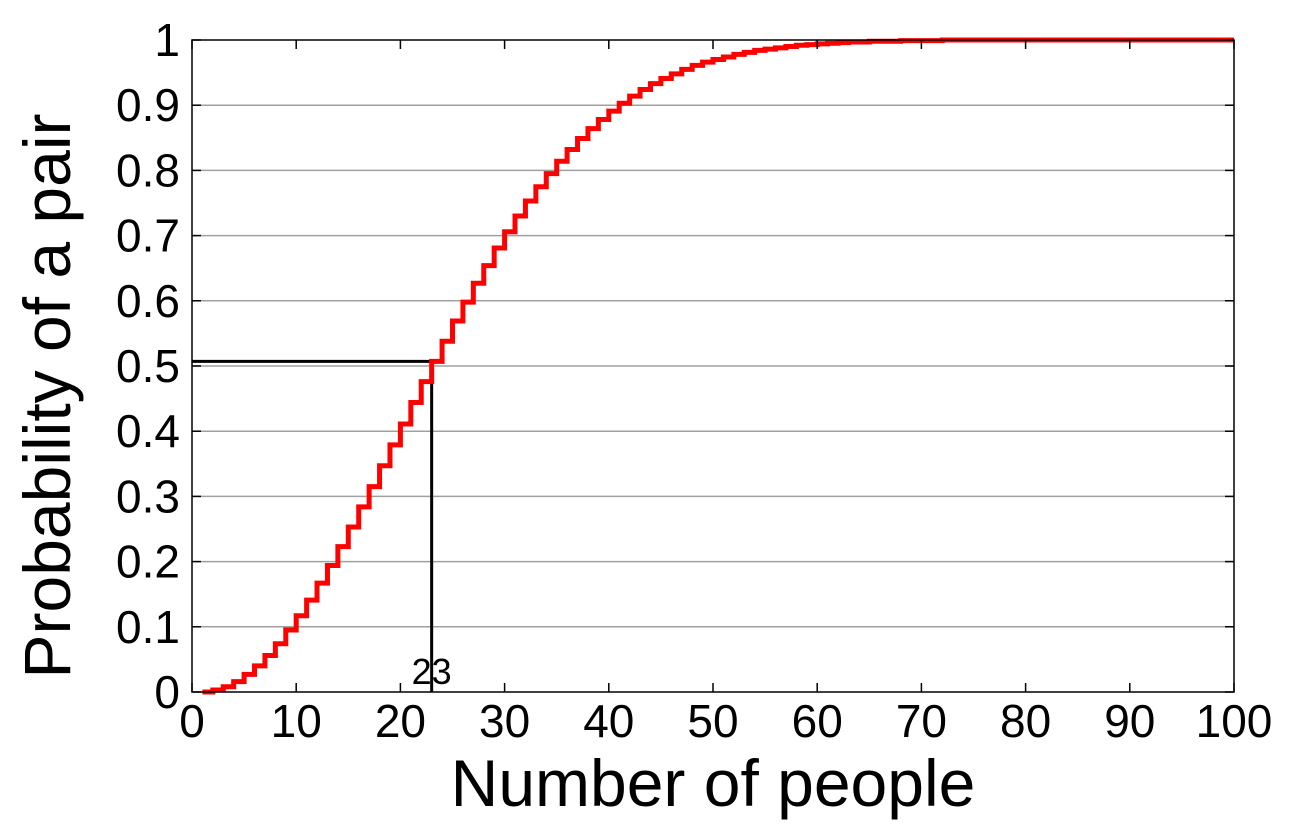 The image size is (1289, 831). Describe the element at coordinates (921, 721) in the screenshot. I see `x-tick-label: 70` at that location.